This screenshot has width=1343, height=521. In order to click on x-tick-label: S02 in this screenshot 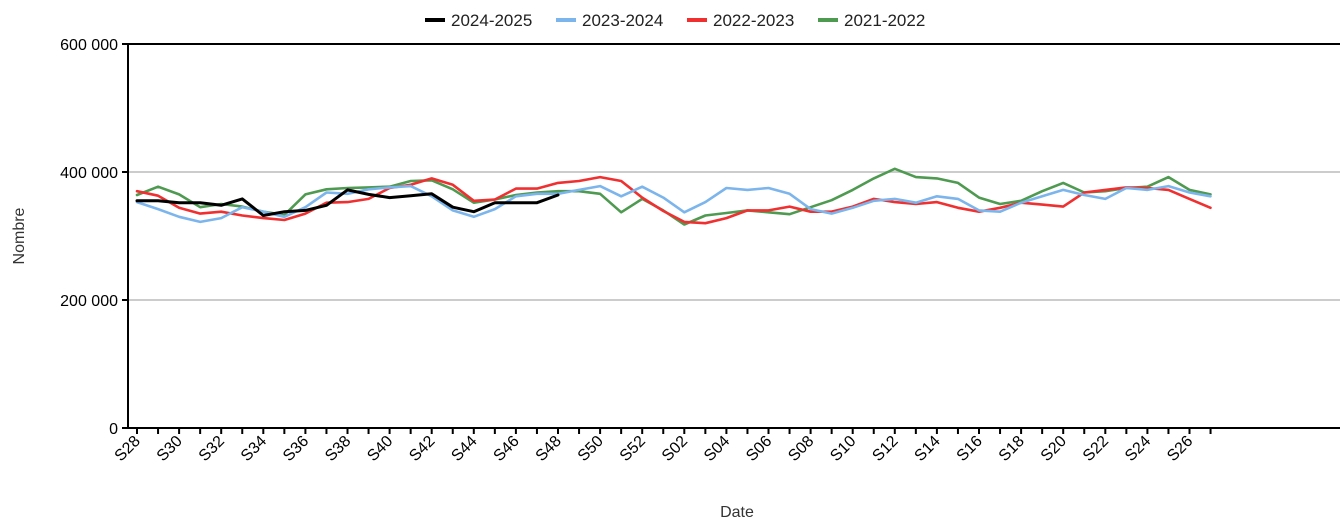, I will do `click(675, 449)`.